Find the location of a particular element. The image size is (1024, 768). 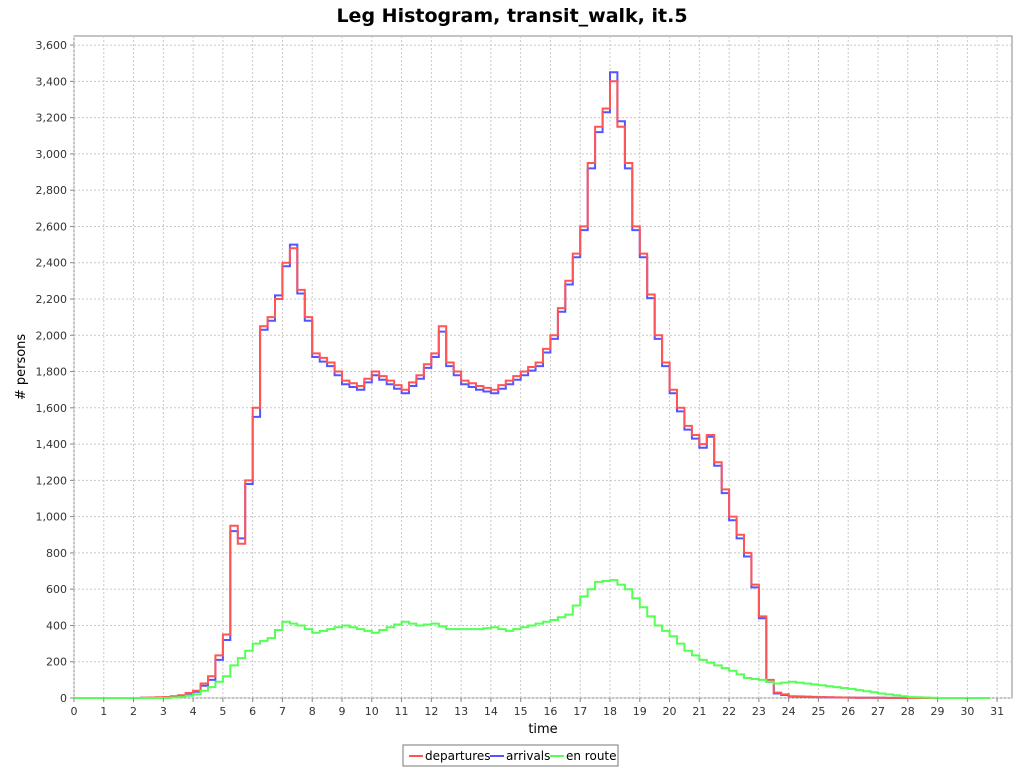

y-tick-label: 200 is located at coordinates (56, 662).